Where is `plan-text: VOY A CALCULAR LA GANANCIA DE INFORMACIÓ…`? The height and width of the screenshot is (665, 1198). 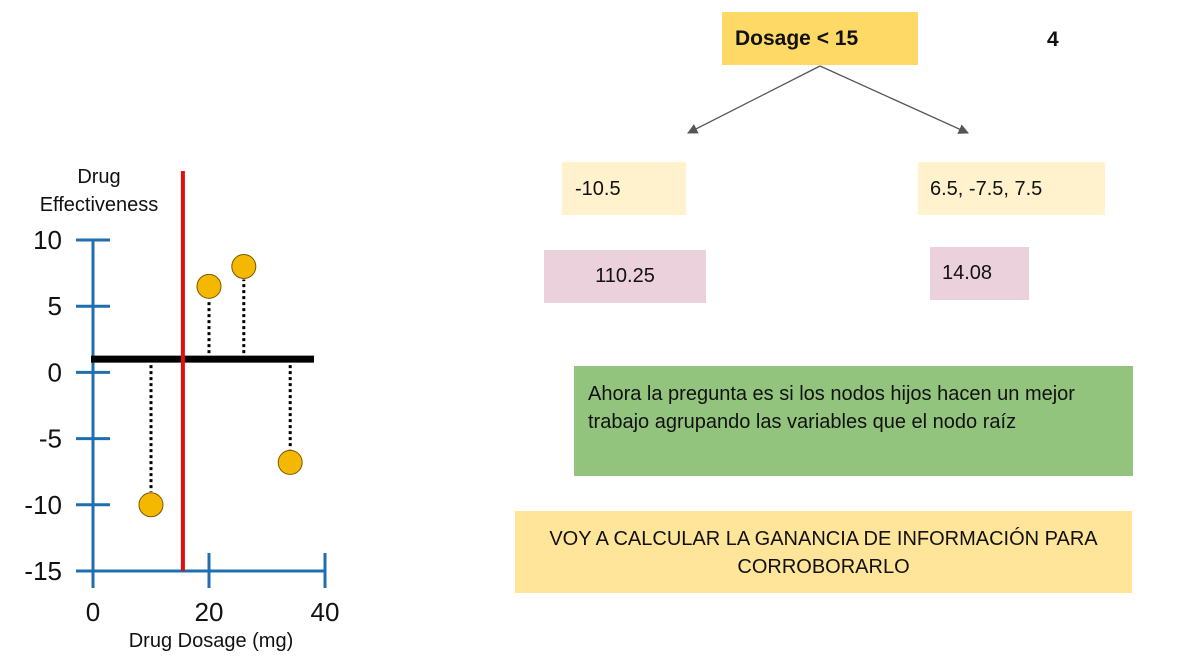
plan-text: VOY A CALCULAR LA GANANCIA DE INFORMACIÓ… is located at coordinates (823, 553).